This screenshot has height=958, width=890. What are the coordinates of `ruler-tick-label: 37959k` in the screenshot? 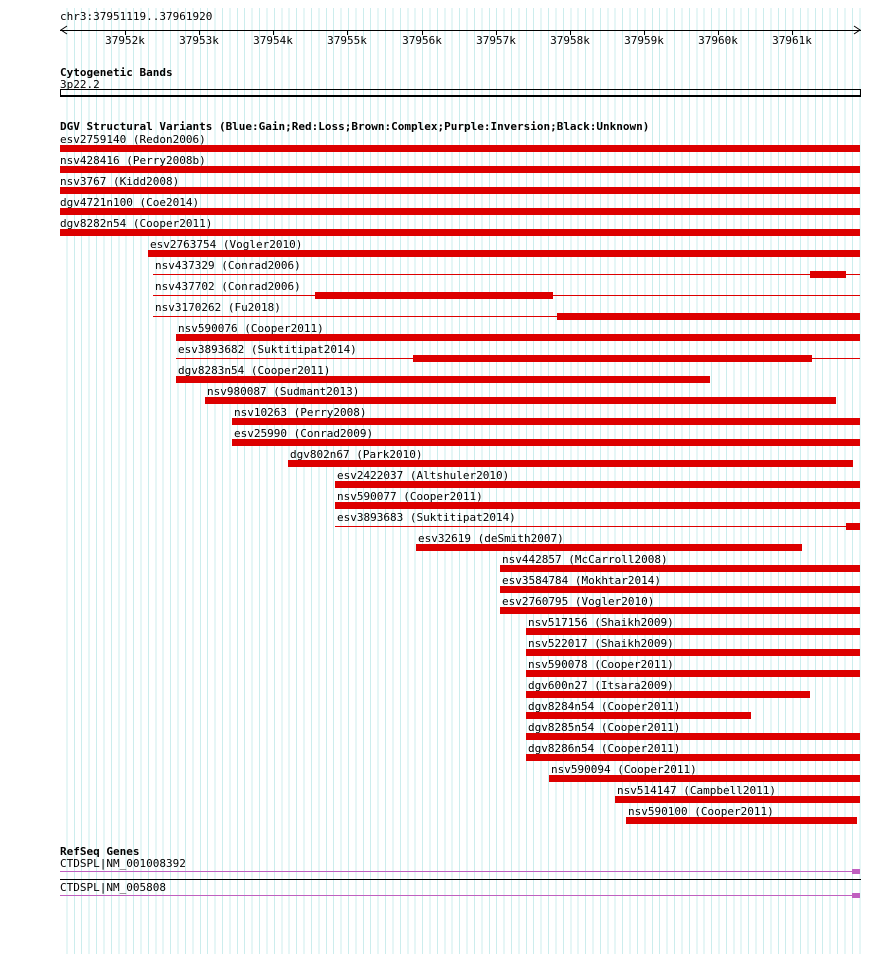 It's located at (644, 40).